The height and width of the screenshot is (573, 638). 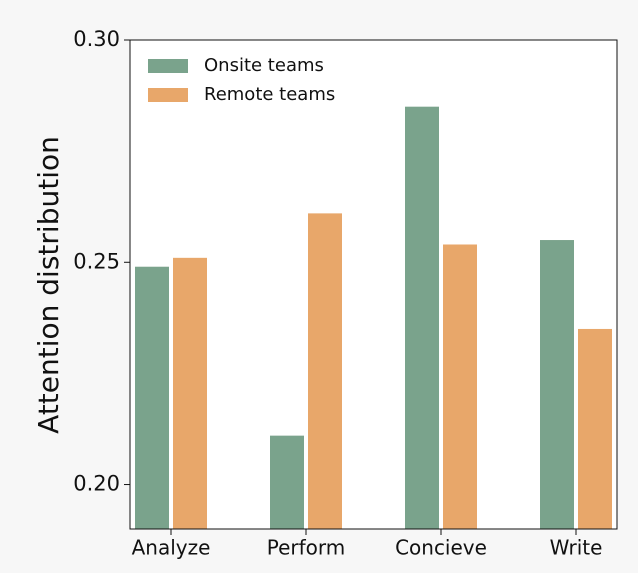 I want to click on legend-label: Remote teams, so click(x=269, y=94).